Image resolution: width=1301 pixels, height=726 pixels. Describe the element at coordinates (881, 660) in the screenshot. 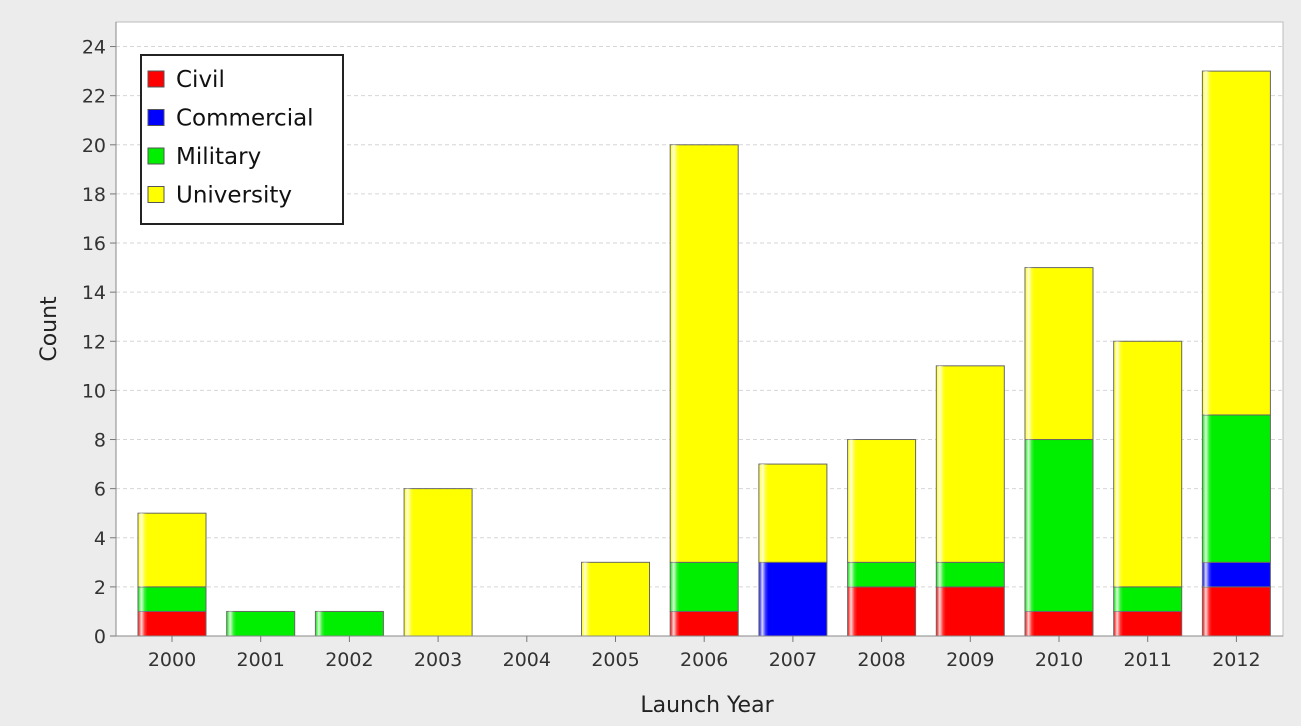

I see `x-tick-label: 2008` at that location.